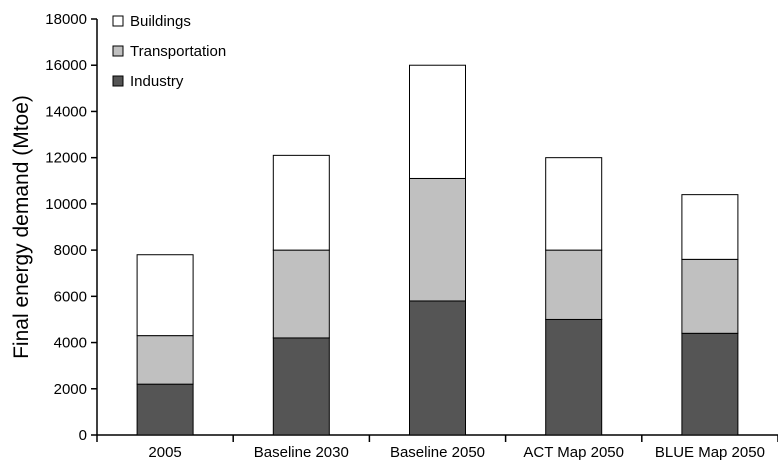 This screenshot has width=778, height=463. I want to click on legend: Buildings Transportation Industry, so click(169, 51).